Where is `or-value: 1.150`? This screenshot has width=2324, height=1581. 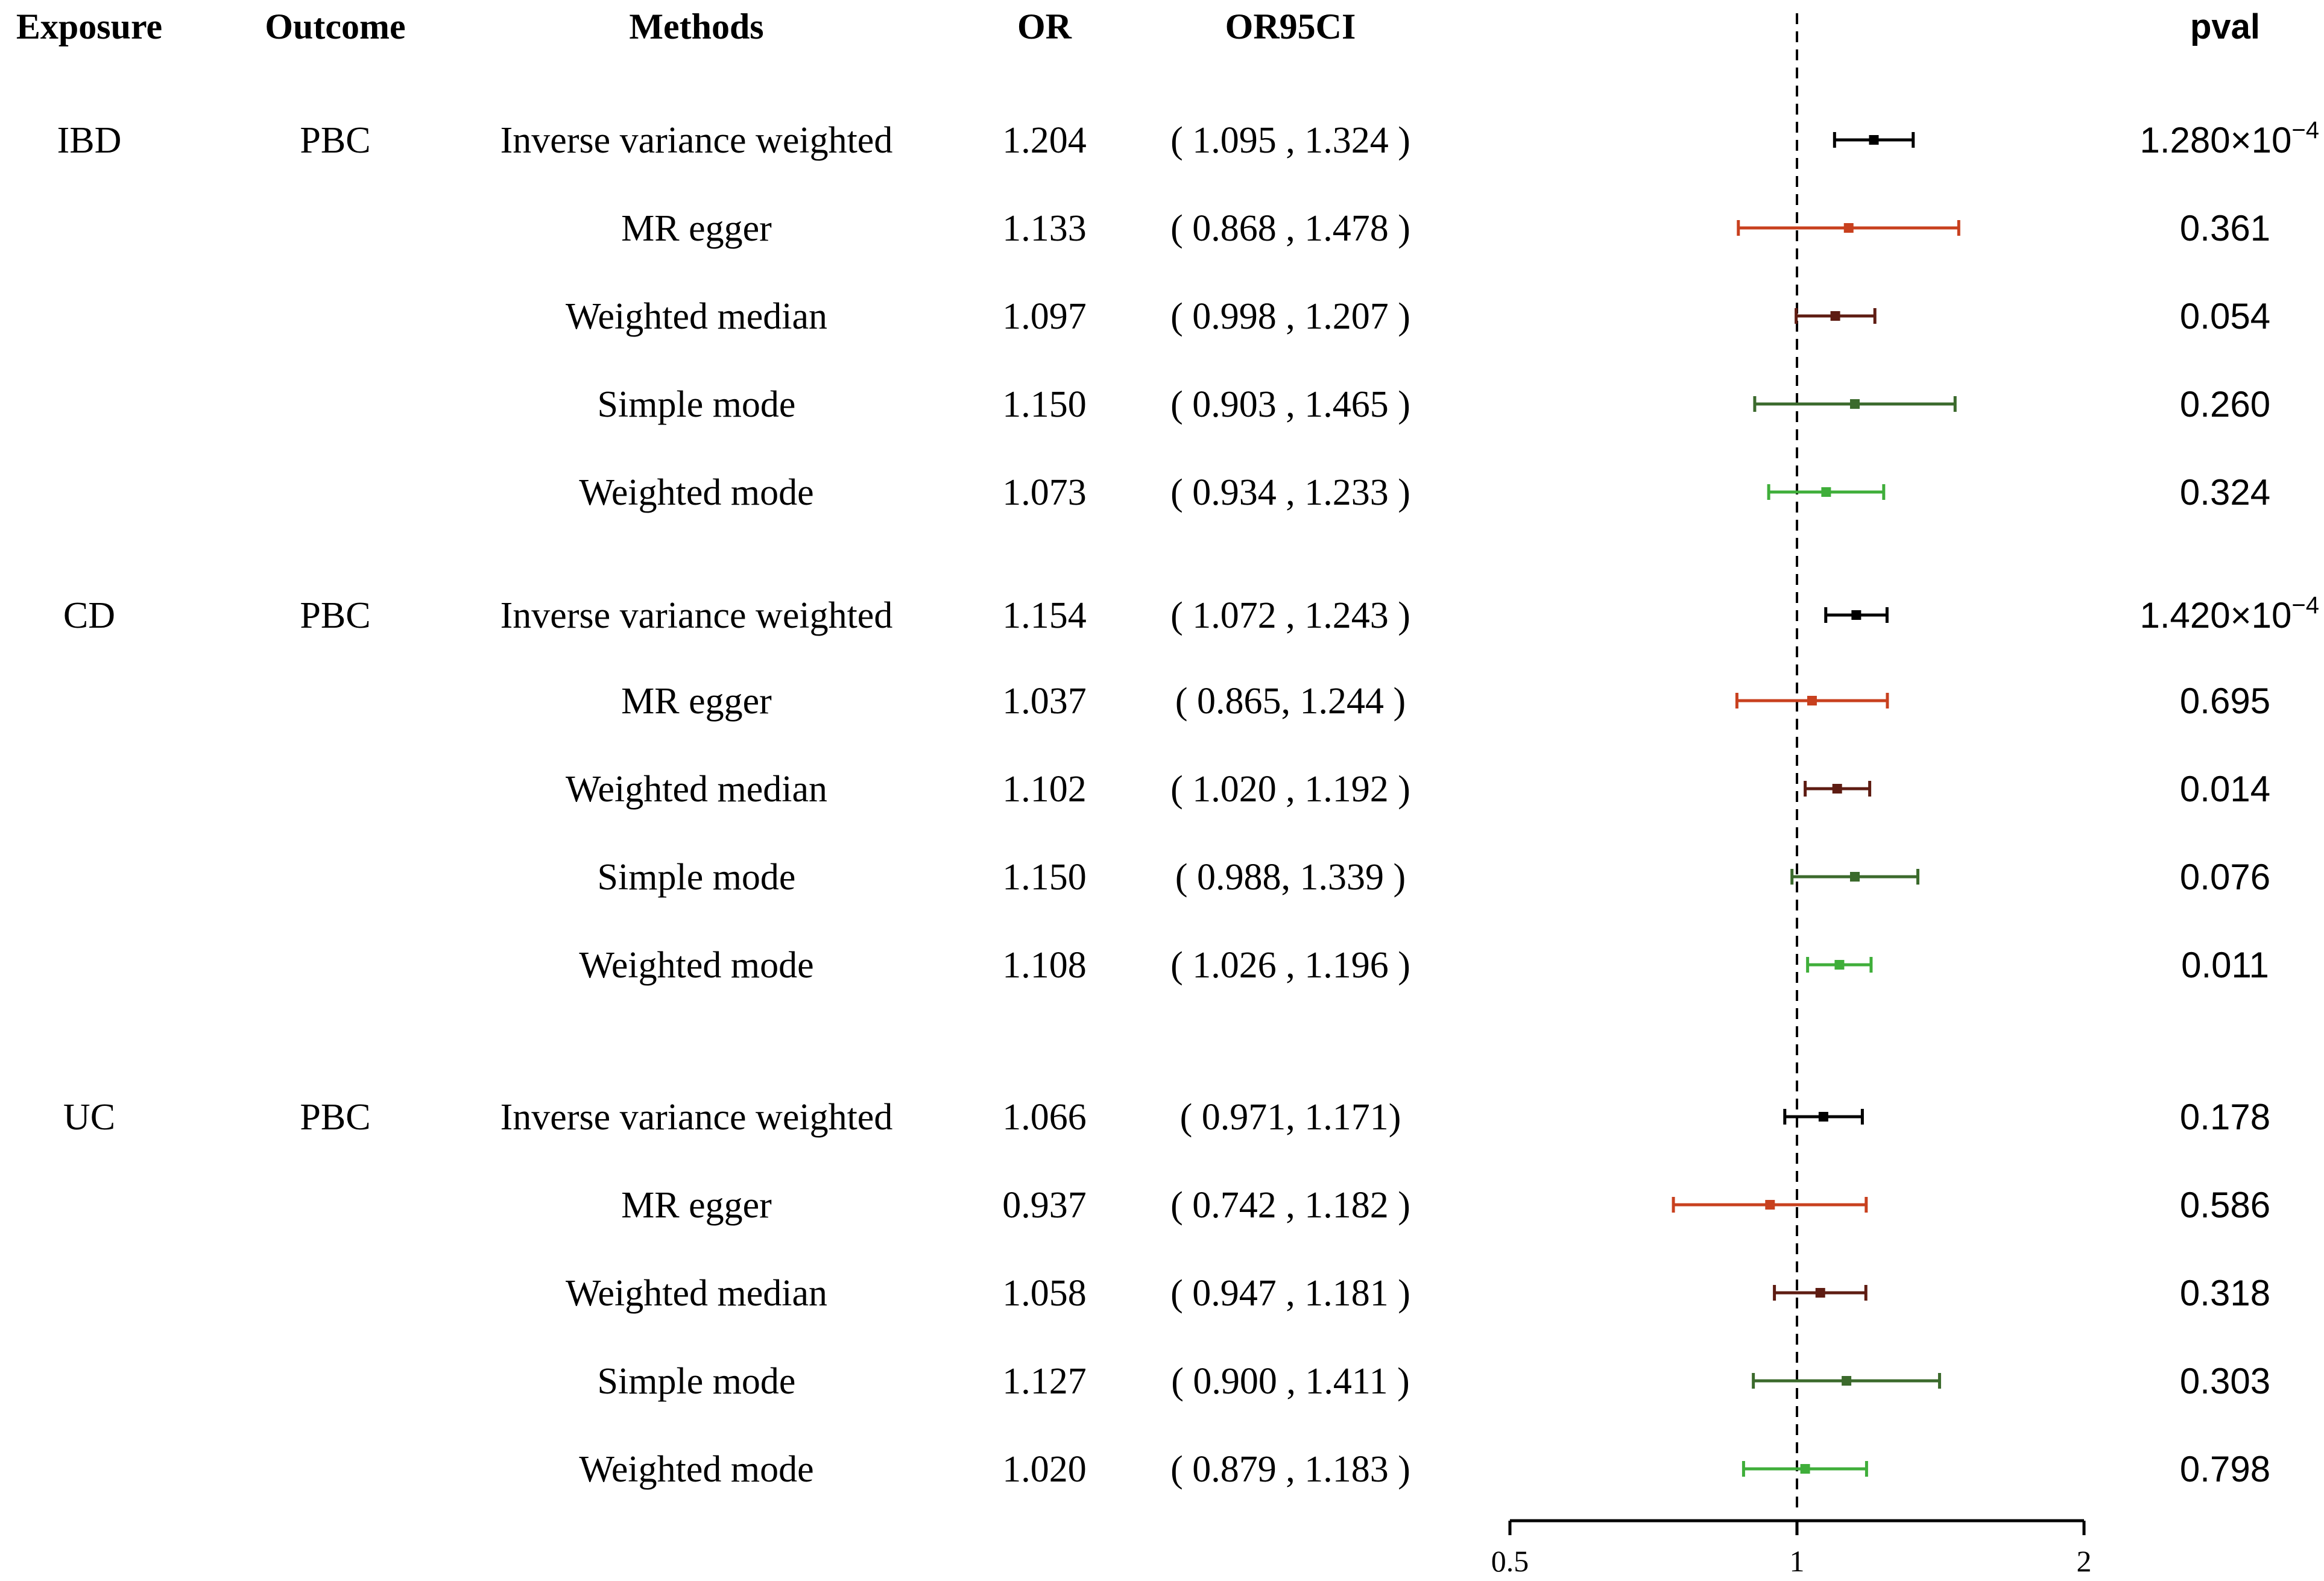 or-value: 1.150 is located at coordinates (1044, 877).